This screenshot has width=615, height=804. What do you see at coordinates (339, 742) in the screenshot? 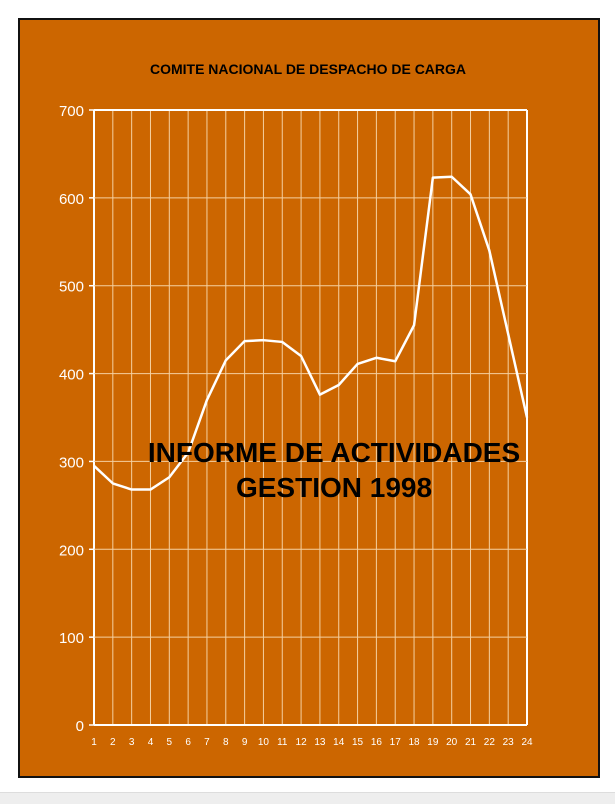
I see `x-tick-label: 14` at bounding box center [339, 742].